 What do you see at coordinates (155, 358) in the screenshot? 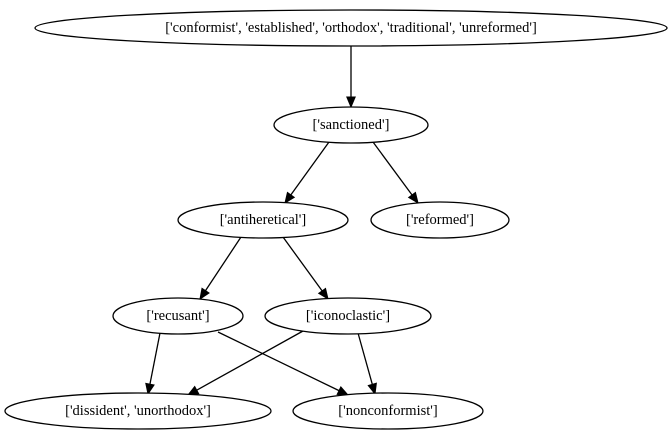
I see `edge-n5-n7` at bounding box center [155, 358].